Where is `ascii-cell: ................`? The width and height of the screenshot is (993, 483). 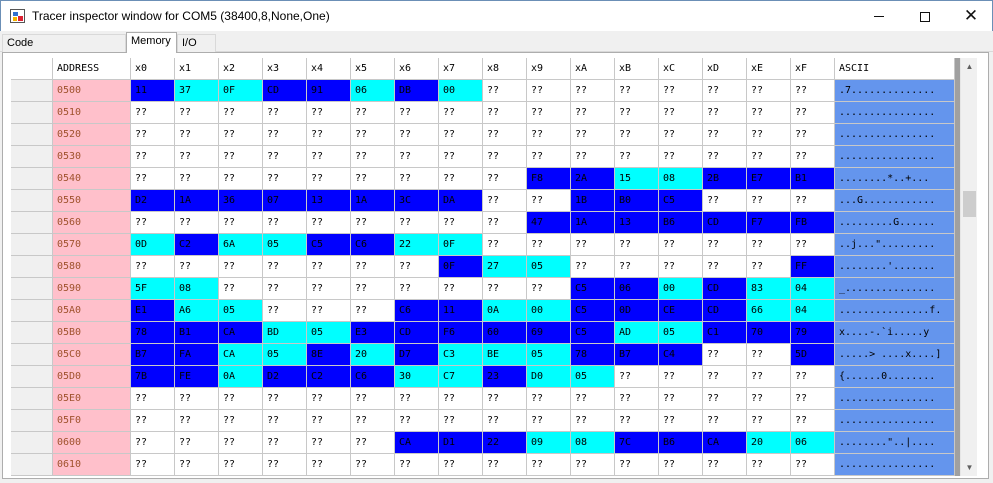
ascii-cell: ................ is located at coordinates (895, 465).